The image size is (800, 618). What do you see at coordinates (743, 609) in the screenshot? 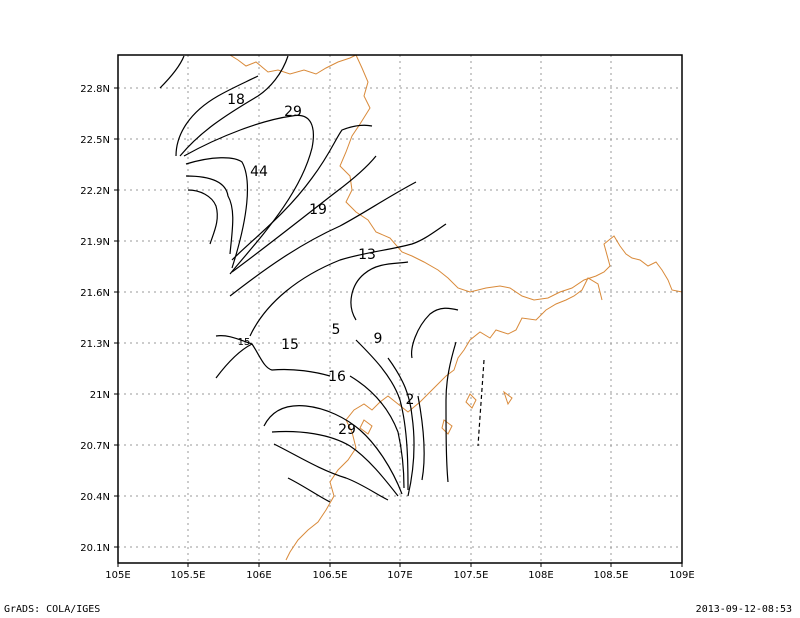
I see `footer-timestamp: 2013-09-12-08:53` at bounding box center [743, 609].